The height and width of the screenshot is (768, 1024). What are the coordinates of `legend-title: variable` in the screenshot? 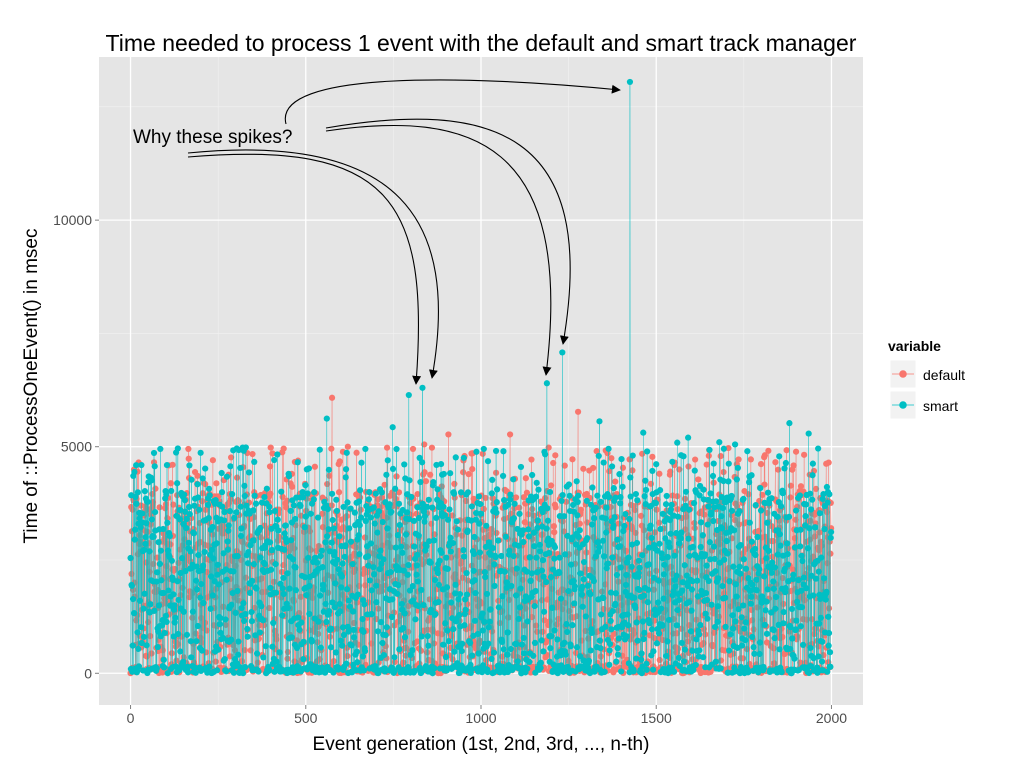 It's located at (914, 346).